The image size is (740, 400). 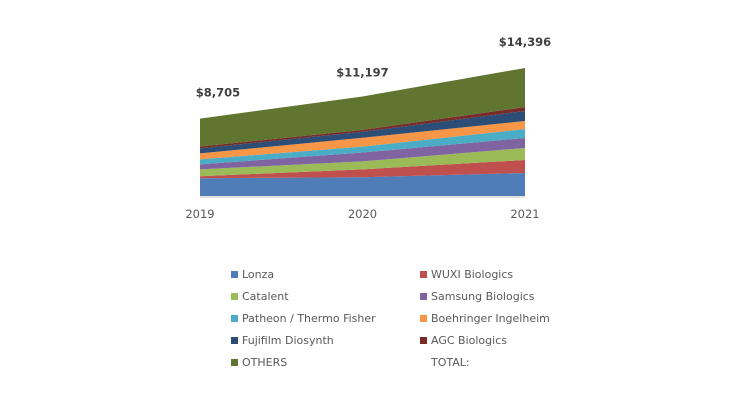 What do you see at coordinates (524, 214) in the screenshot?
I see `x-tick-label: 2021` at bounding box center [524, 214].